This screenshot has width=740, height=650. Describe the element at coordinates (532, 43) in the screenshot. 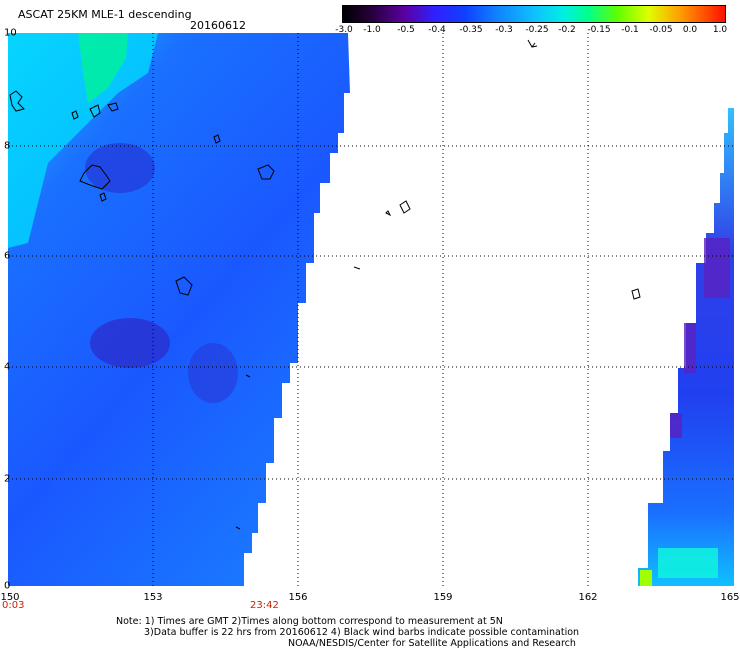

I see `wind-barb-icon` at that location.